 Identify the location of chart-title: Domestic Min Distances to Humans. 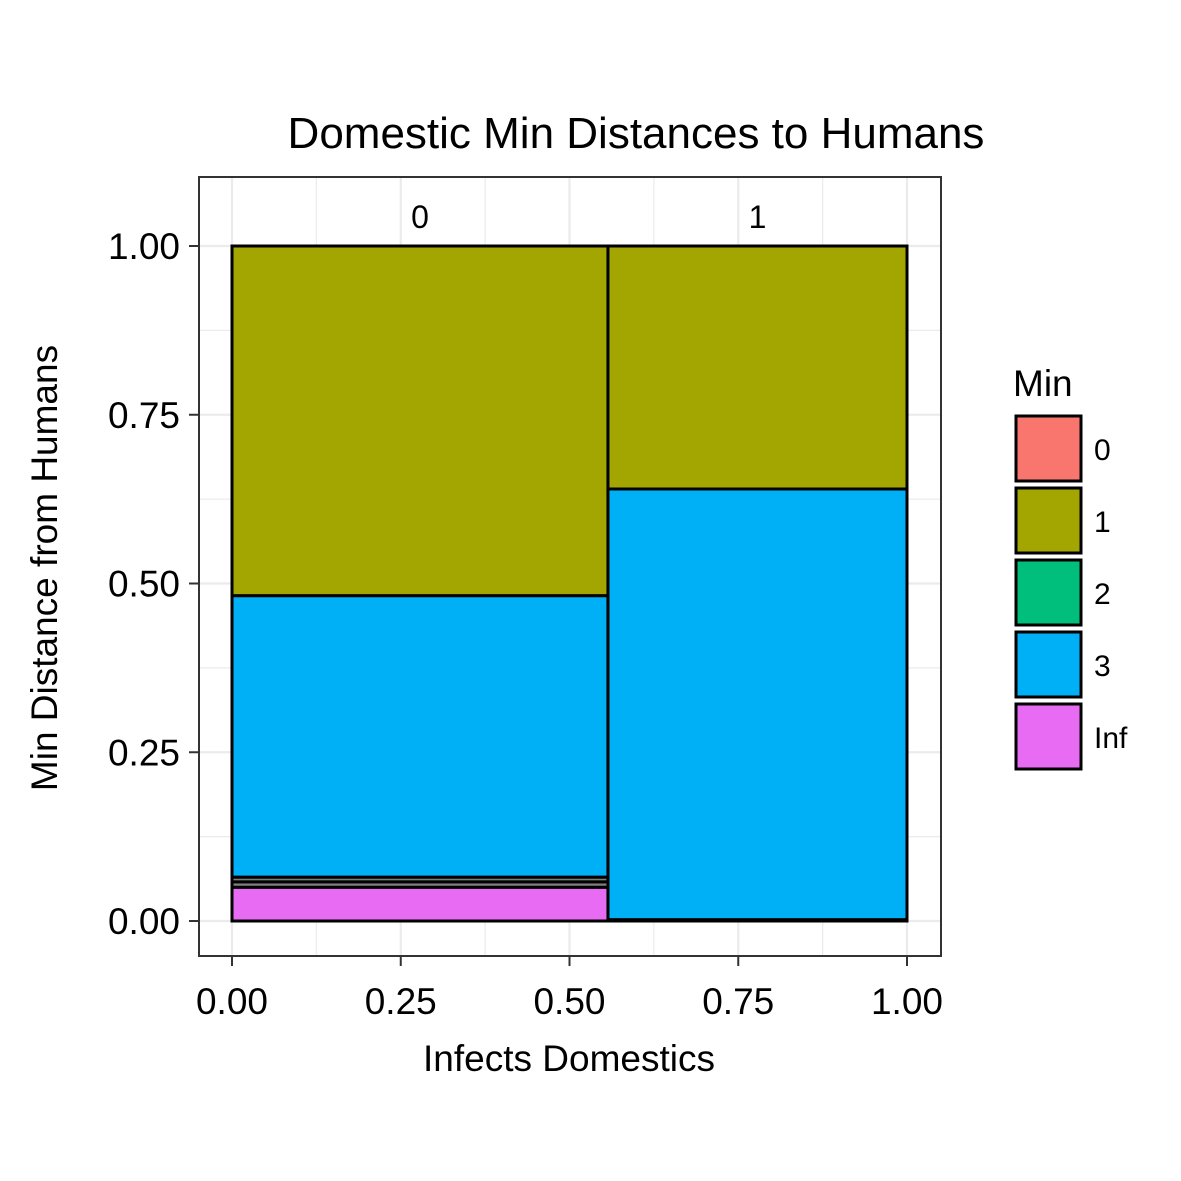
(636, 133).